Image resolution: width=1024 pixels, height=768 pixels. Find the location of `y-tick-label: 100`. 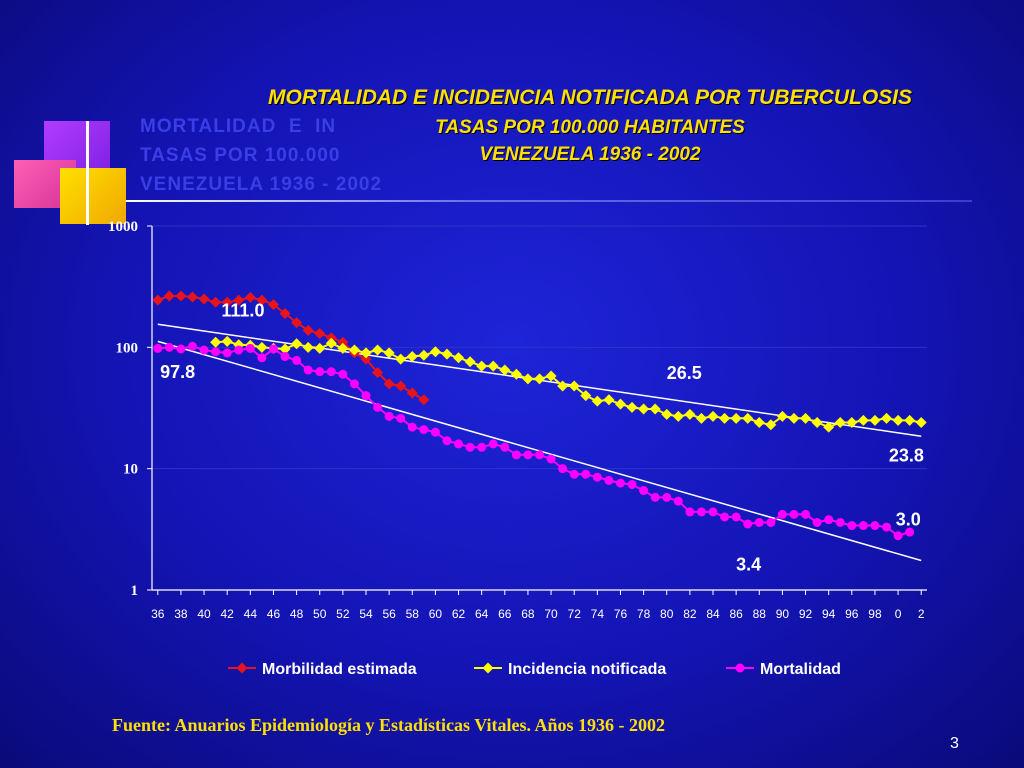

y-tick-label: 100 is located at coordinates (127, 348).